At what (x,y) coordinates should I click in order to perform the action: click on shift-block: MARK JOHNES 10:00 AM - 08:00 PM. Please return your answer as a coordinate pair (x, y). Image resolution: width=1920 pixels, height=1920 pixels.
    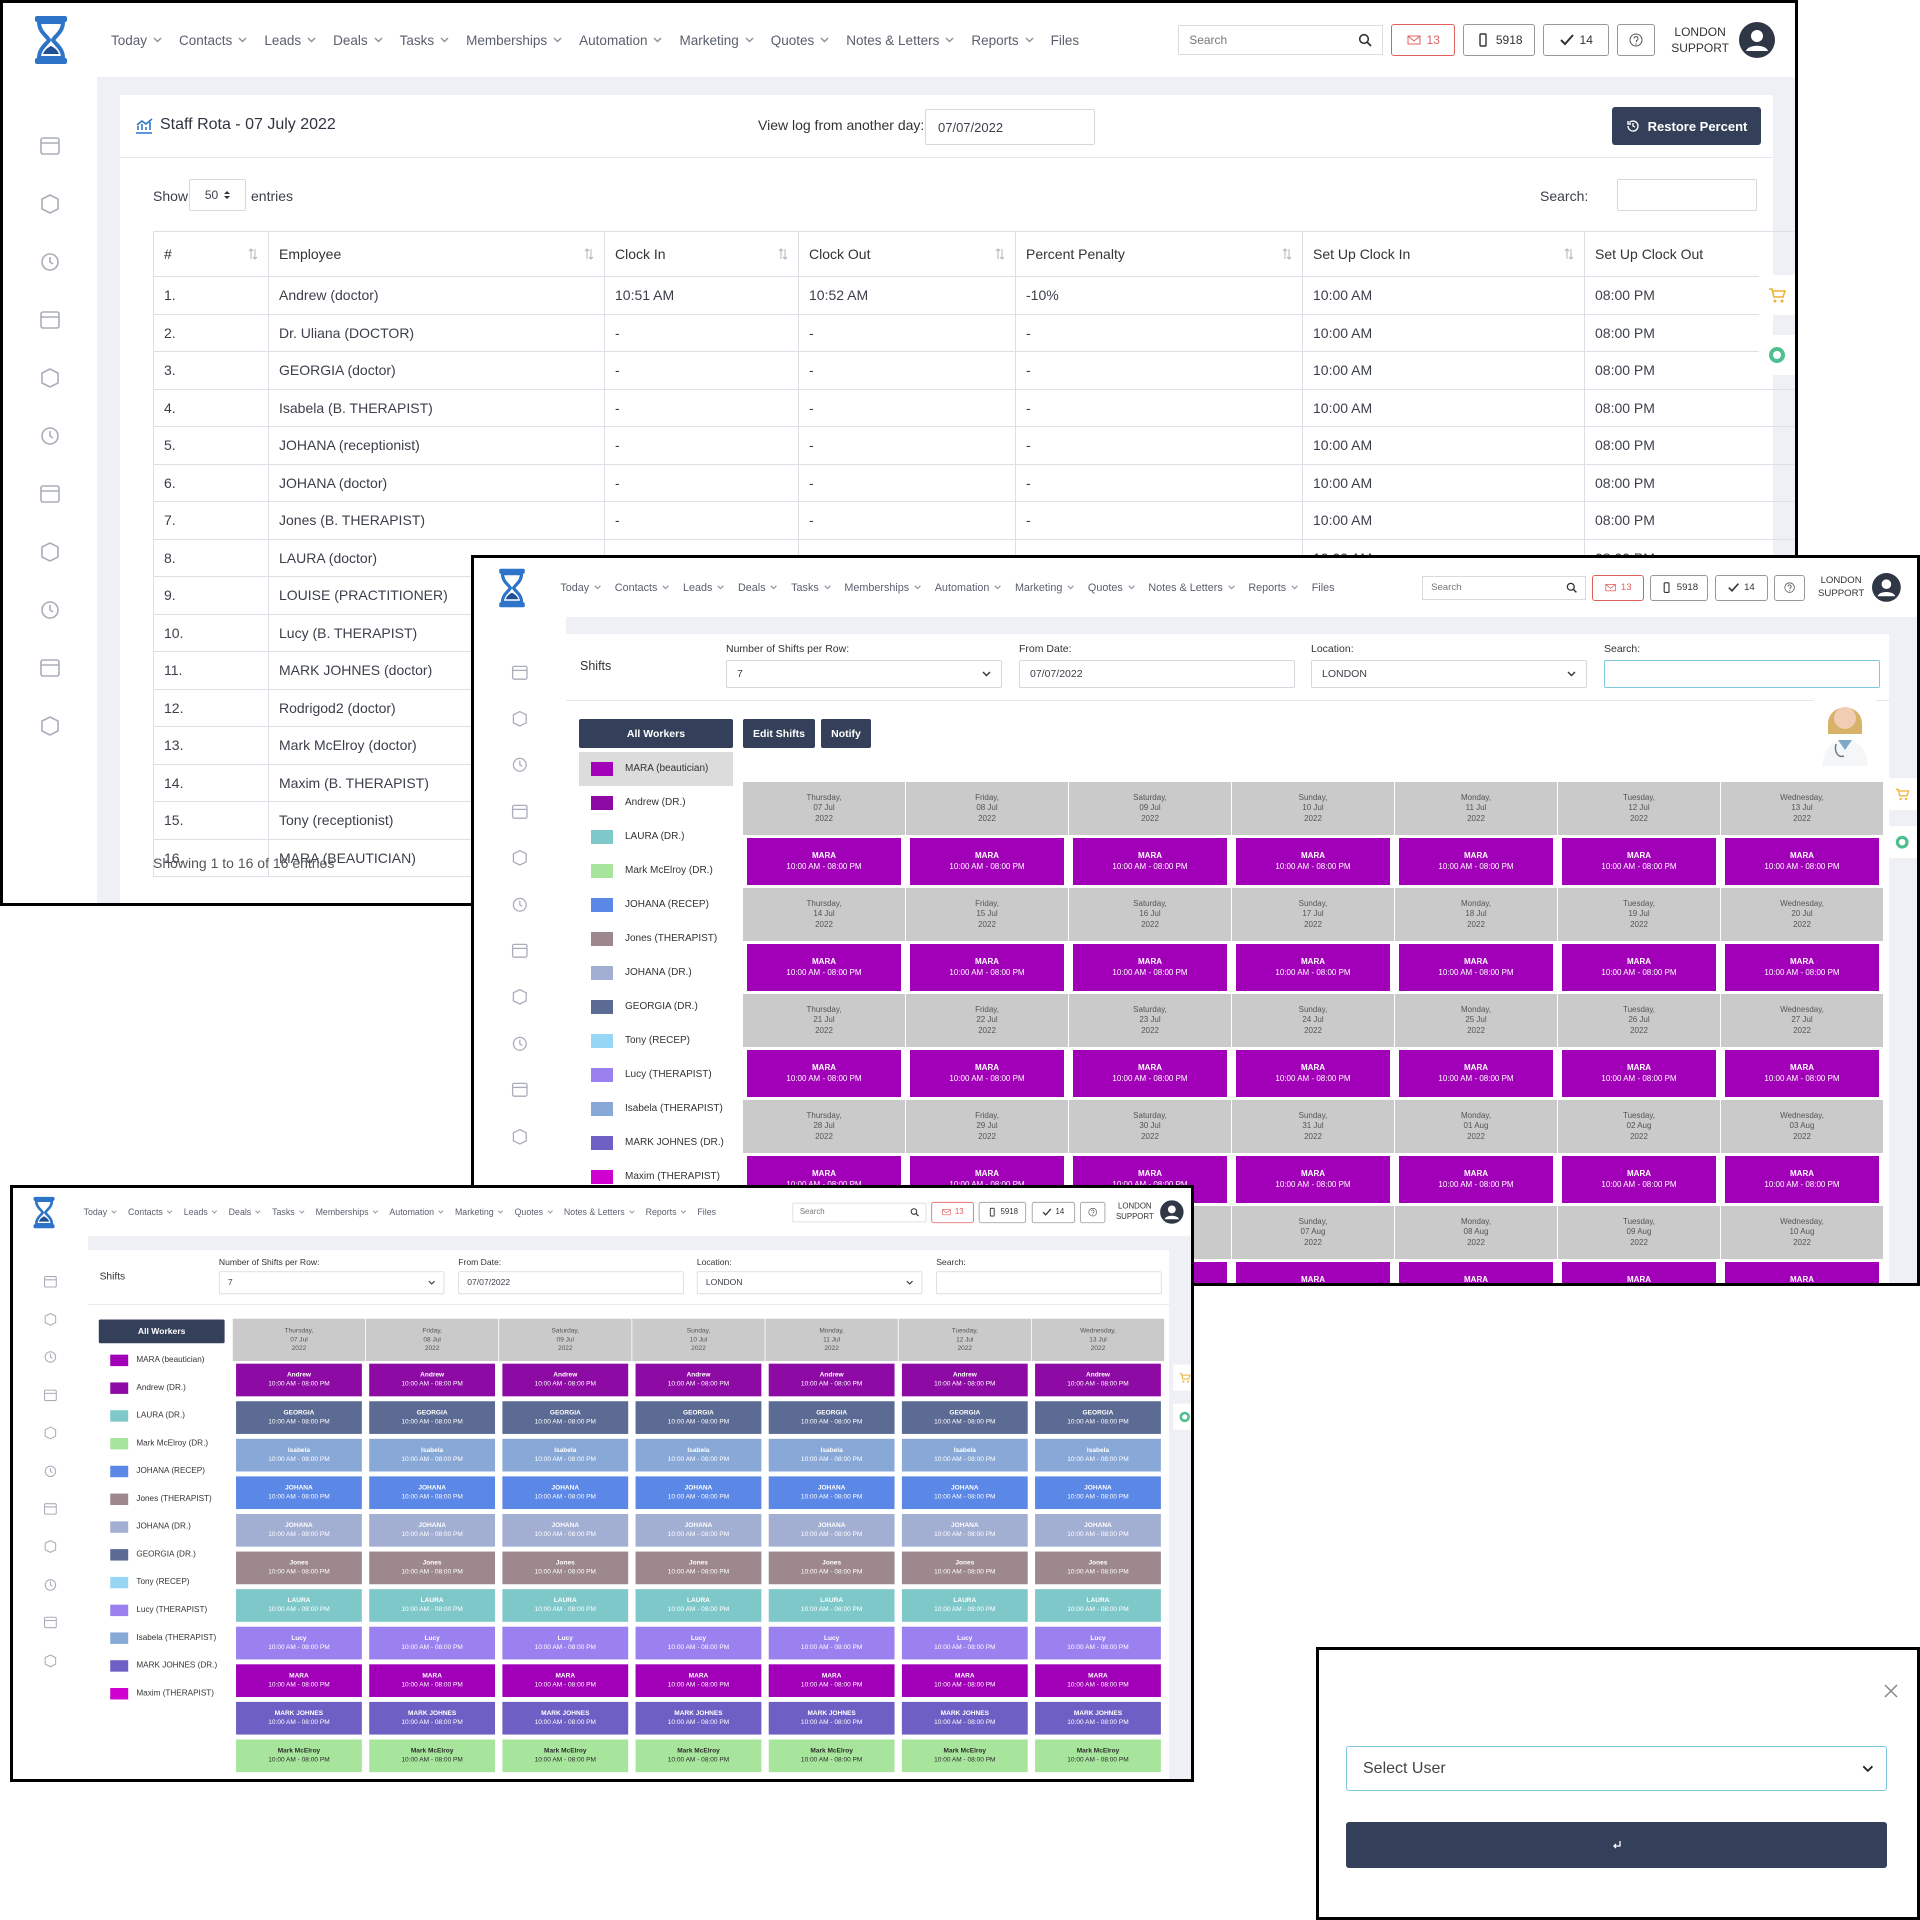
    Looking at the image, I should click on (698, 1718).